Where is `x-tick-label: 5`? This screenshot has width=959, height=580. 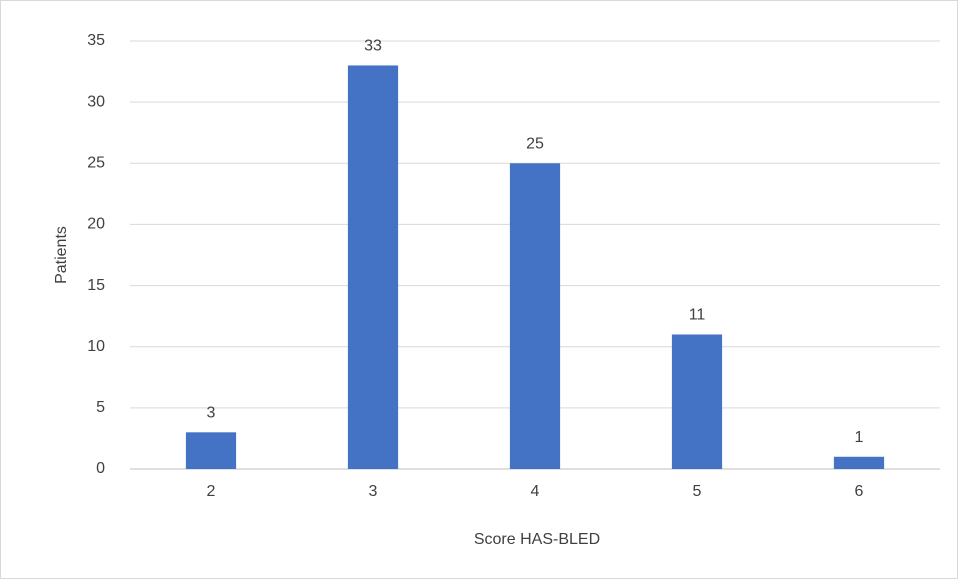
x-tick-label: 5 is located at coordinates (697, 491).